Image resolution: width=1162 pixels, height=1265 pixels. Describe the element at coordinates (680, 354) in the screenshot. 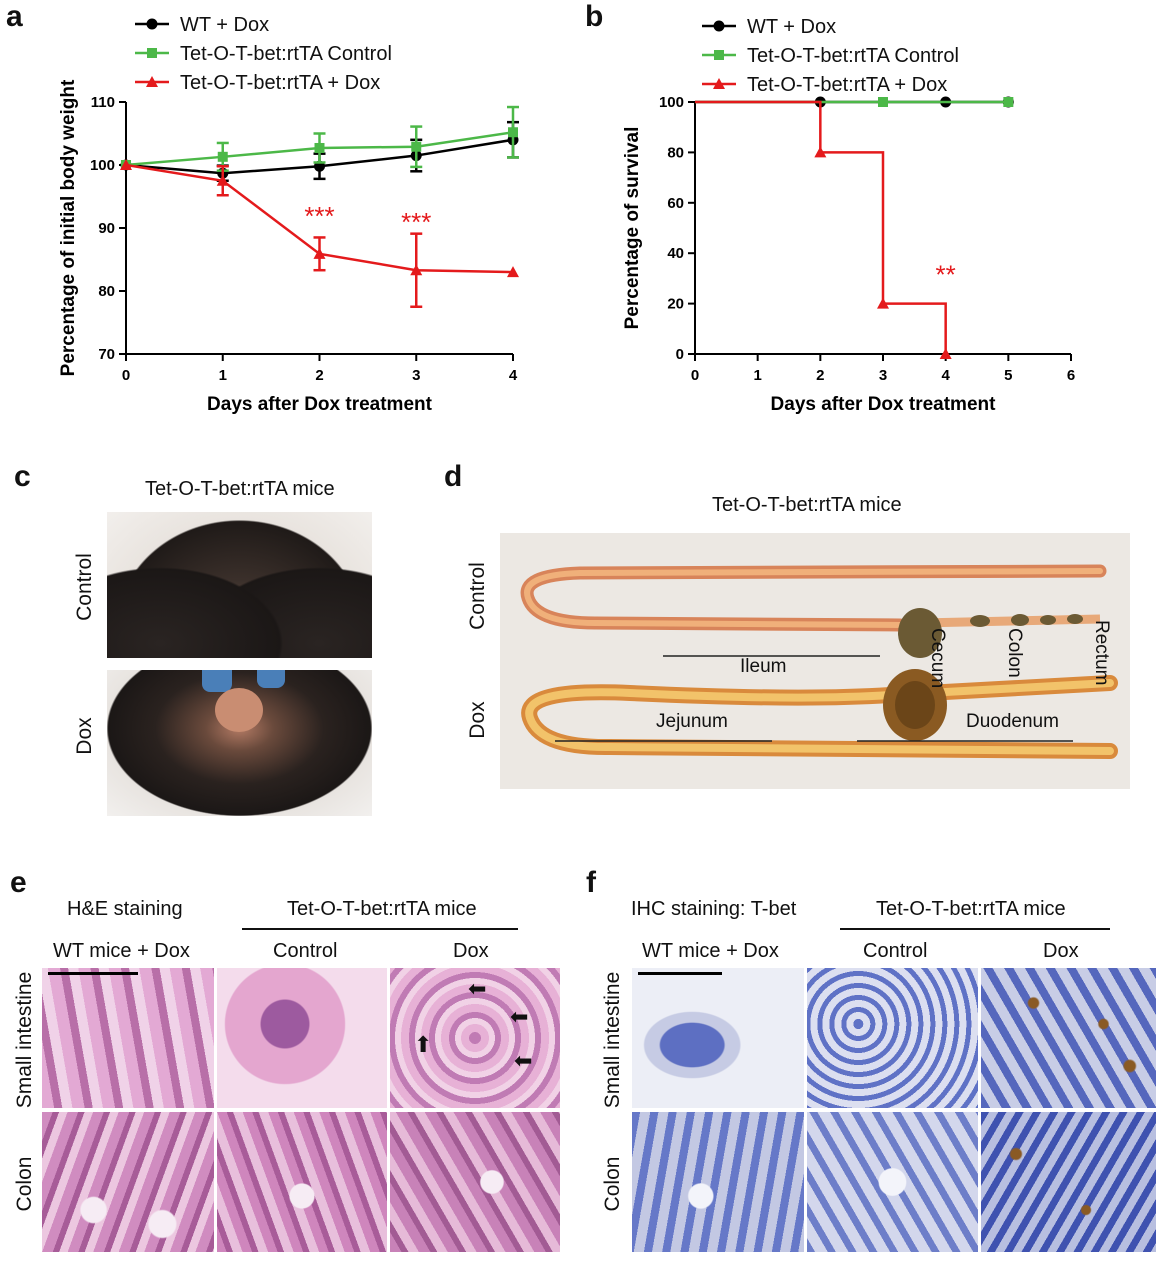

I see `y-tick-label: 0` at that location.